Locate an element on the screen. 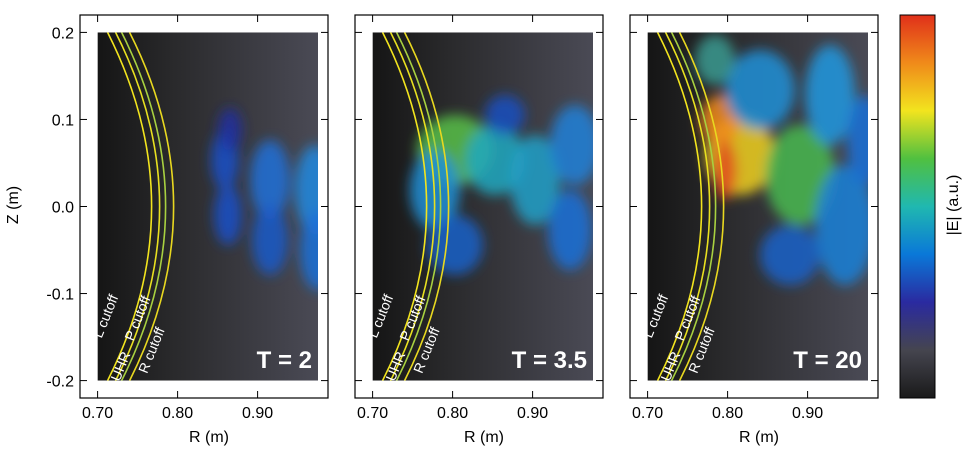 Image resolution: width=966 pixels, height=456 pixels. y-tick-label: -0.1 is located at coordinates (60, 295).